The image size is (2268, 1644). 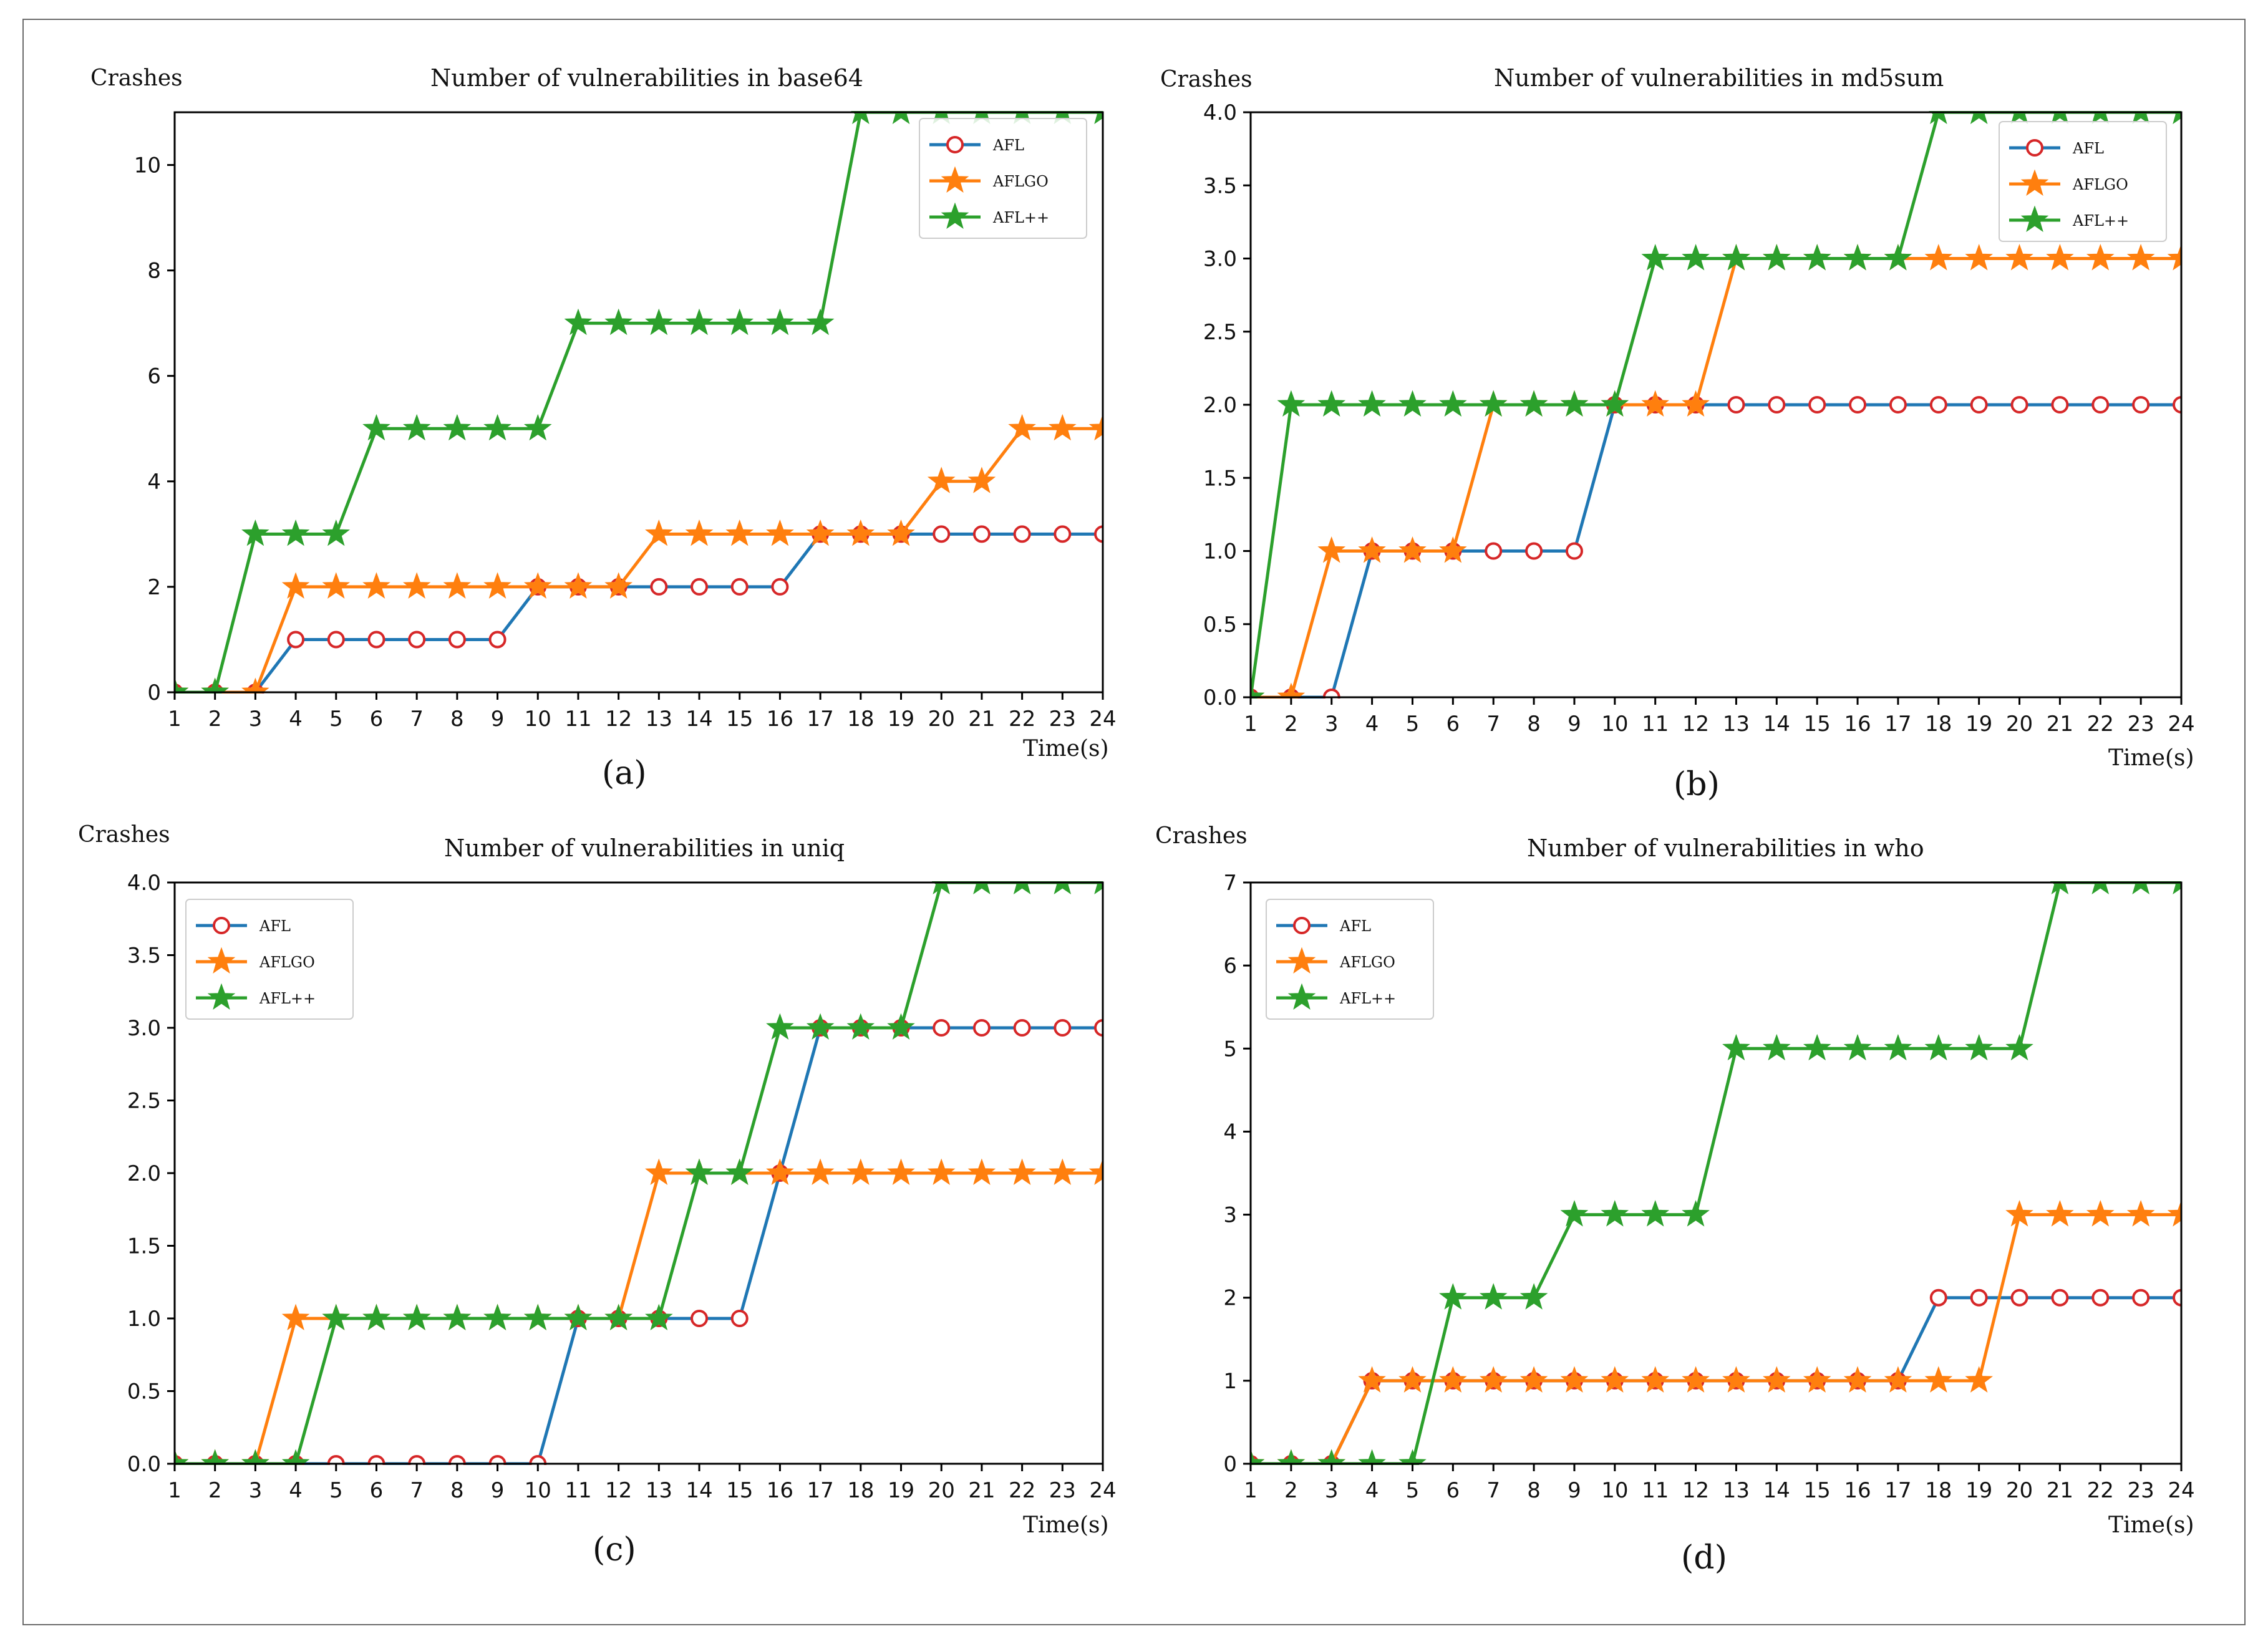 What do you see at coordinates (1897, 1490) in the screenshot?
I see `x-tick-label: 17` at bounding box center [1897, 1490].